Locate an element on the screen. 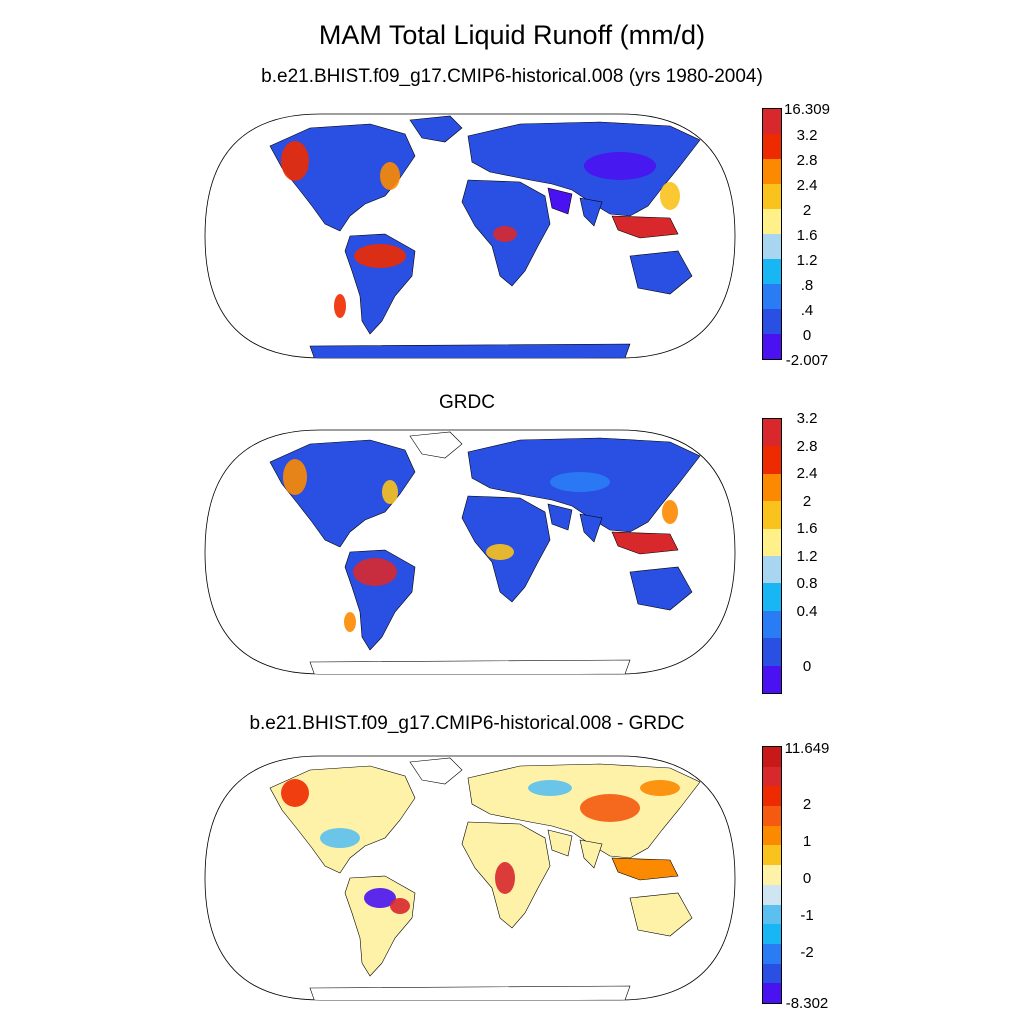  continent-eurasia is located at coordinates (584, 169).